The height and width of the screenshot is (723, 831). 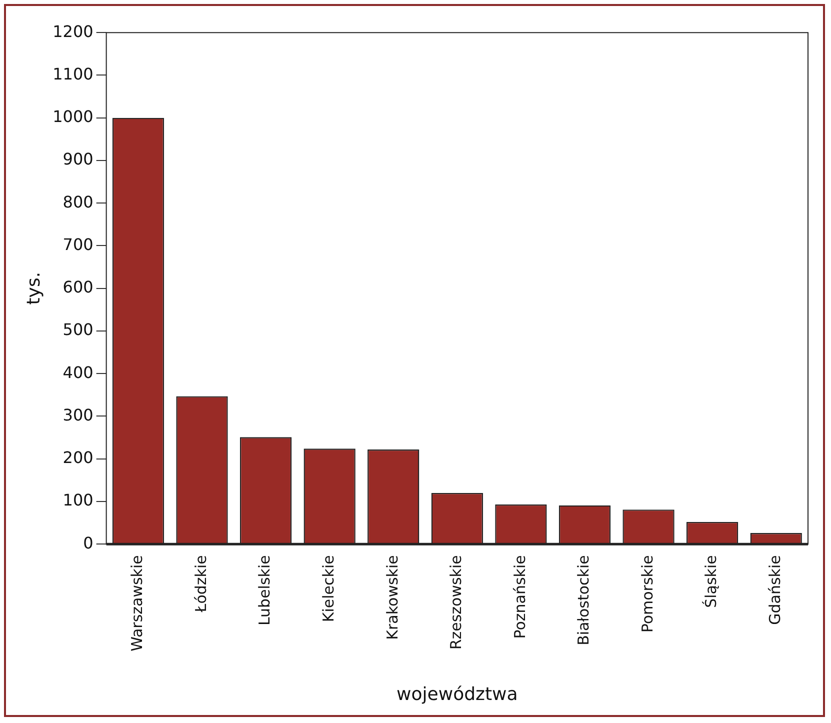 What do you see at coordinates (73, 116) in the screenshot?
I see `y-tick-label: 1000` at bounding box center [73, 116].